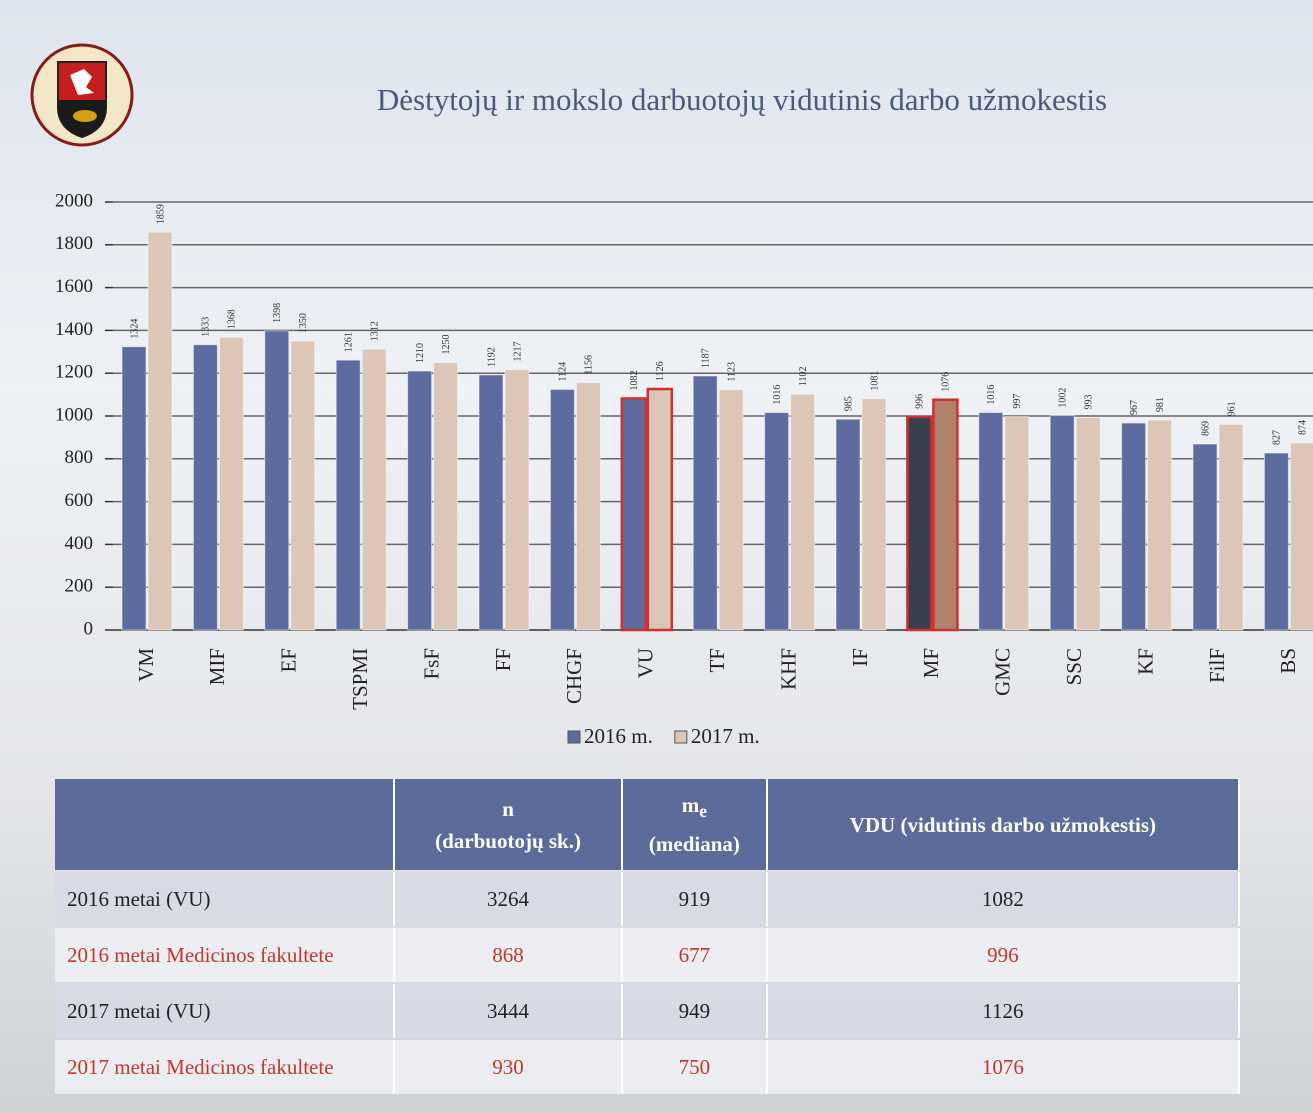  I want to click on data-label: 1324, so click(134, 329).